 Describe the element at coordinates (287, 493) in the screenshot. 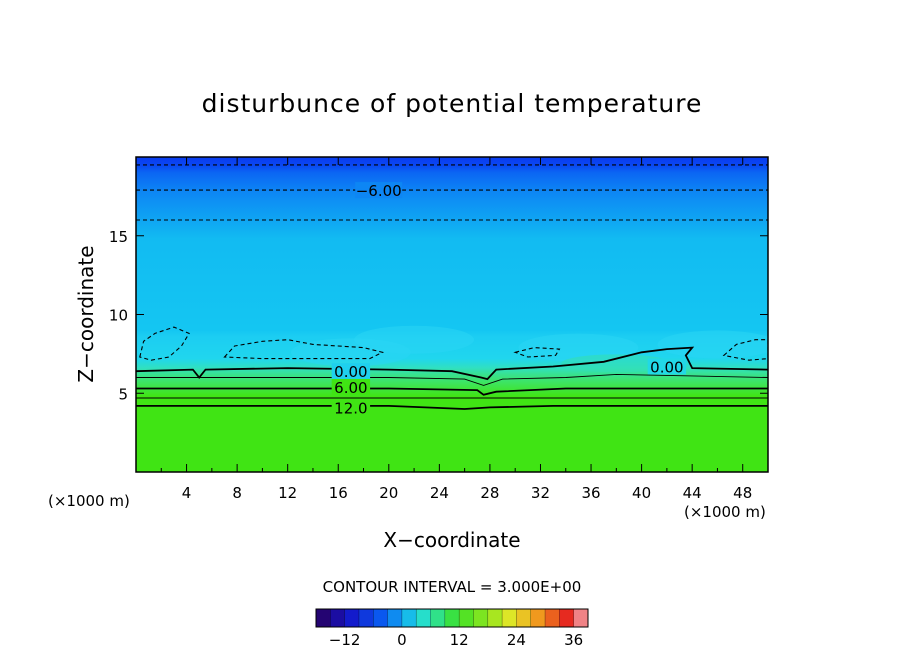

I see `x-tick-label-2: 12` at that location.